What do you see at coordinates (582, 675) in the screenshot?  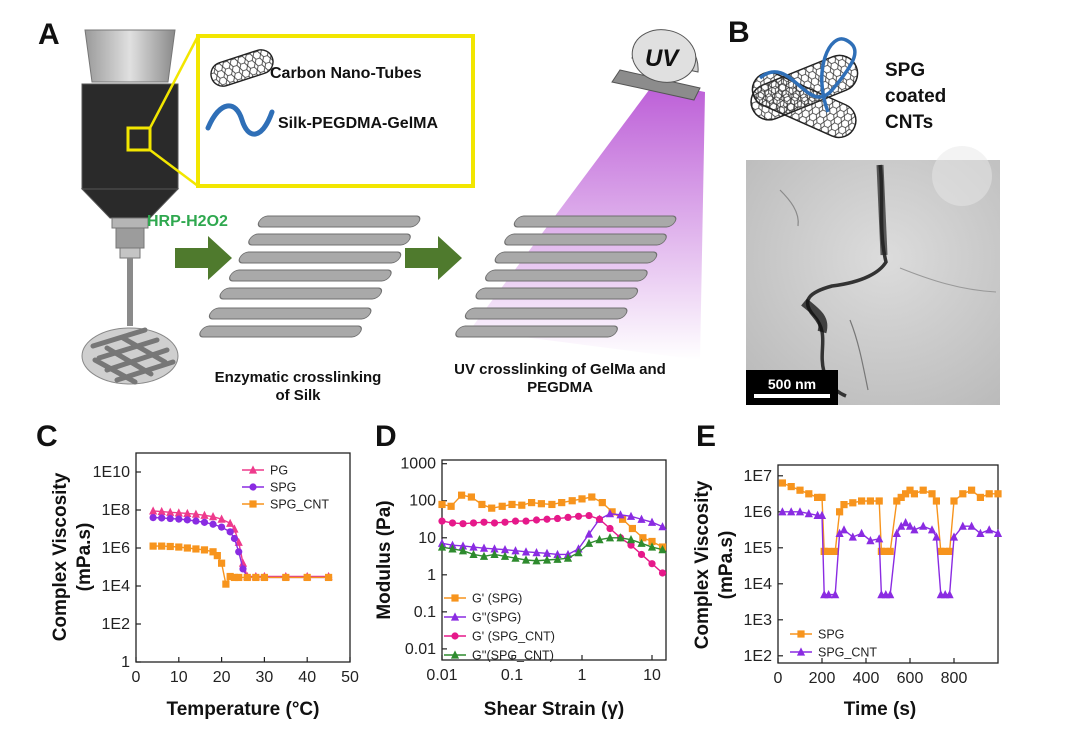 I see `x-tick-label-d: 1` at bounding box center [582, 675].